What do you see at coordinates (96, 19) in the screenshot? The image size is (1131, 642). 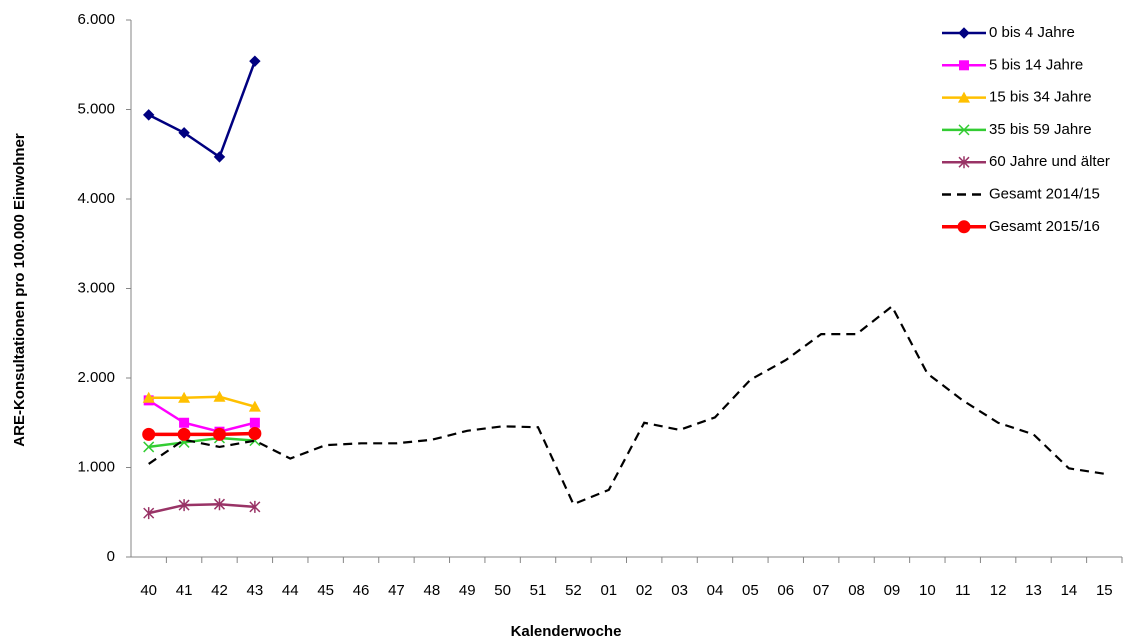 I see `y-tick-label: 6.000` at bounding box center [96, 19].